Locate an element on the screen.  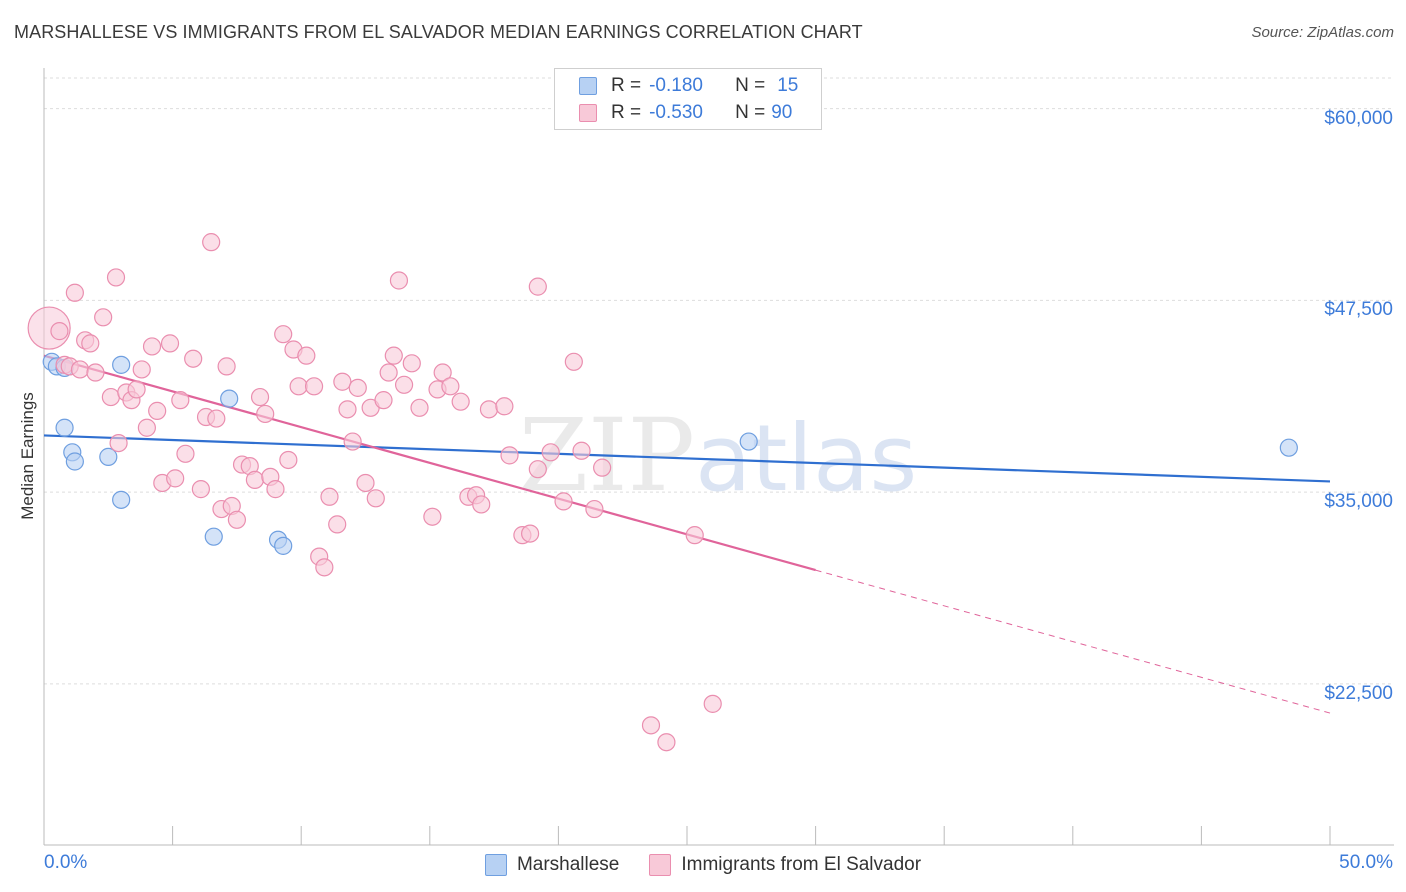
legend: Marshallese Immigrants from El Salvador is located at coordinates (703, 865).